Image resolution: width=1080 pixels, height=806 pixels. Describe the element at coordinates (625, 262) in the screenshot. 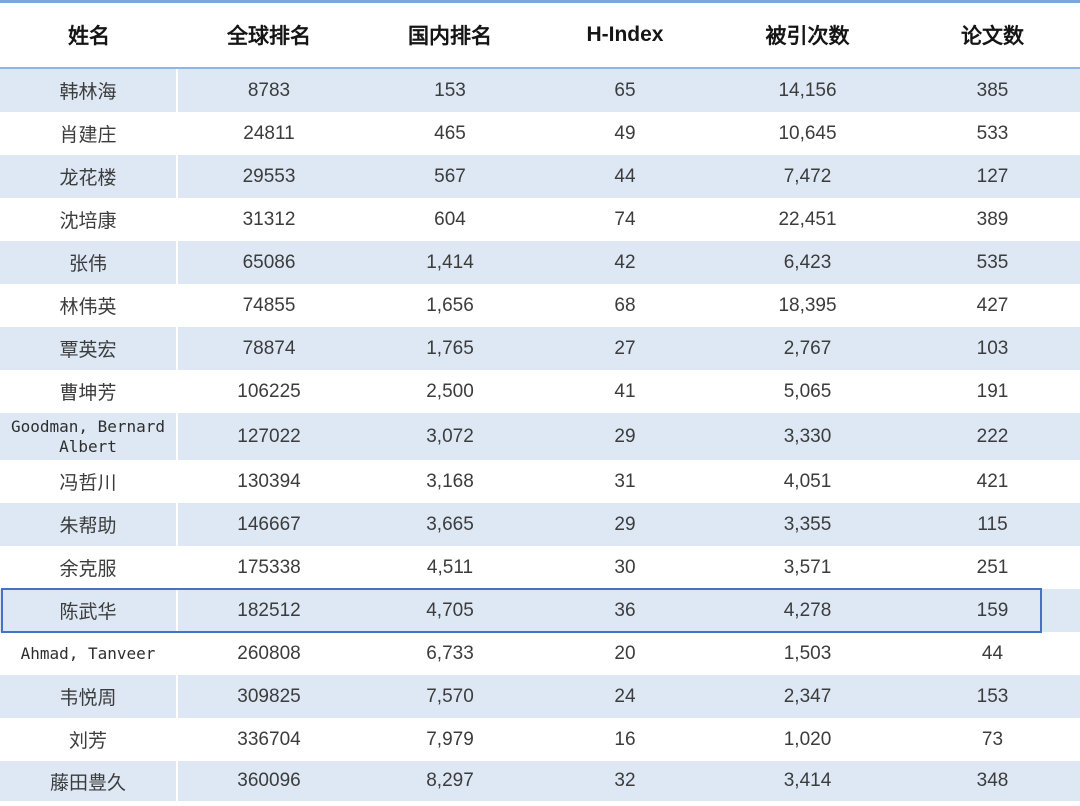

I see `cell-h-index: 42` at that location.